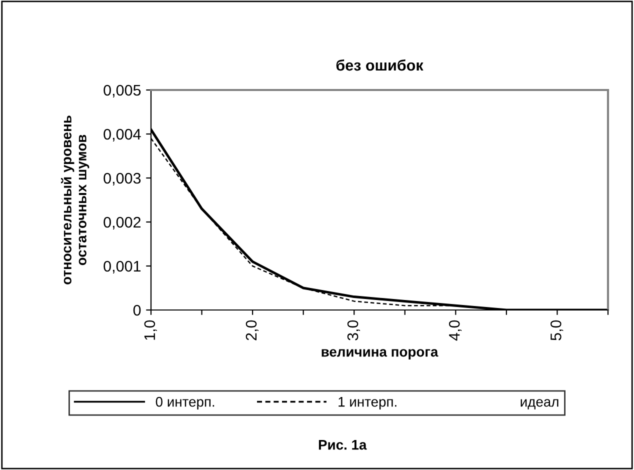 Image resolution: width=634 pixels, height=470 pixels. Describe the element at coordinates (252, 330) in the screenshot. I see `x-tick-label: 2,0` at that location.